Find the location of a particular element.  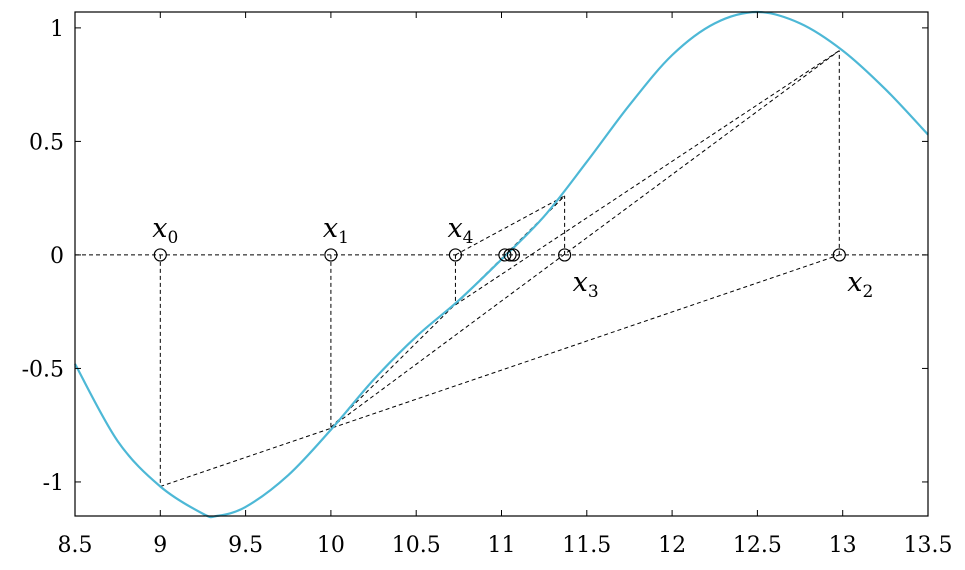

y-tick-label-0: -1 is located at coordinates (53, 483).